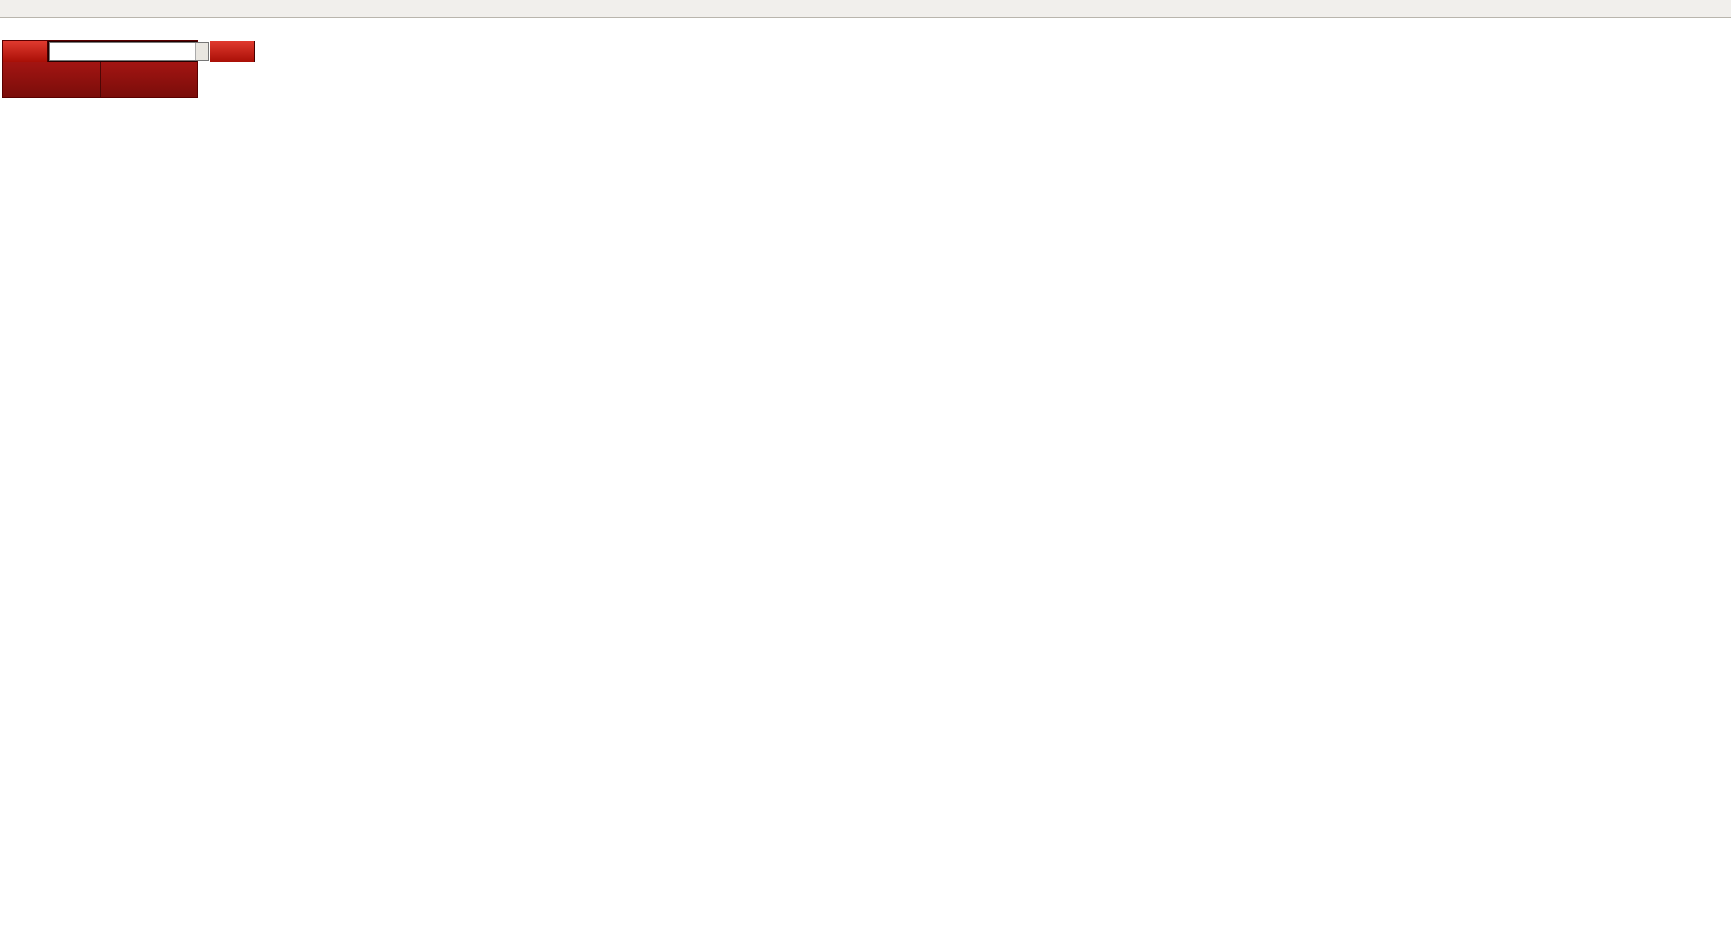 This screenshot has height=943, width=1731. Describe the element at coordinates (149, 79) in the screenshot. I see `buy-price-display` at that location.